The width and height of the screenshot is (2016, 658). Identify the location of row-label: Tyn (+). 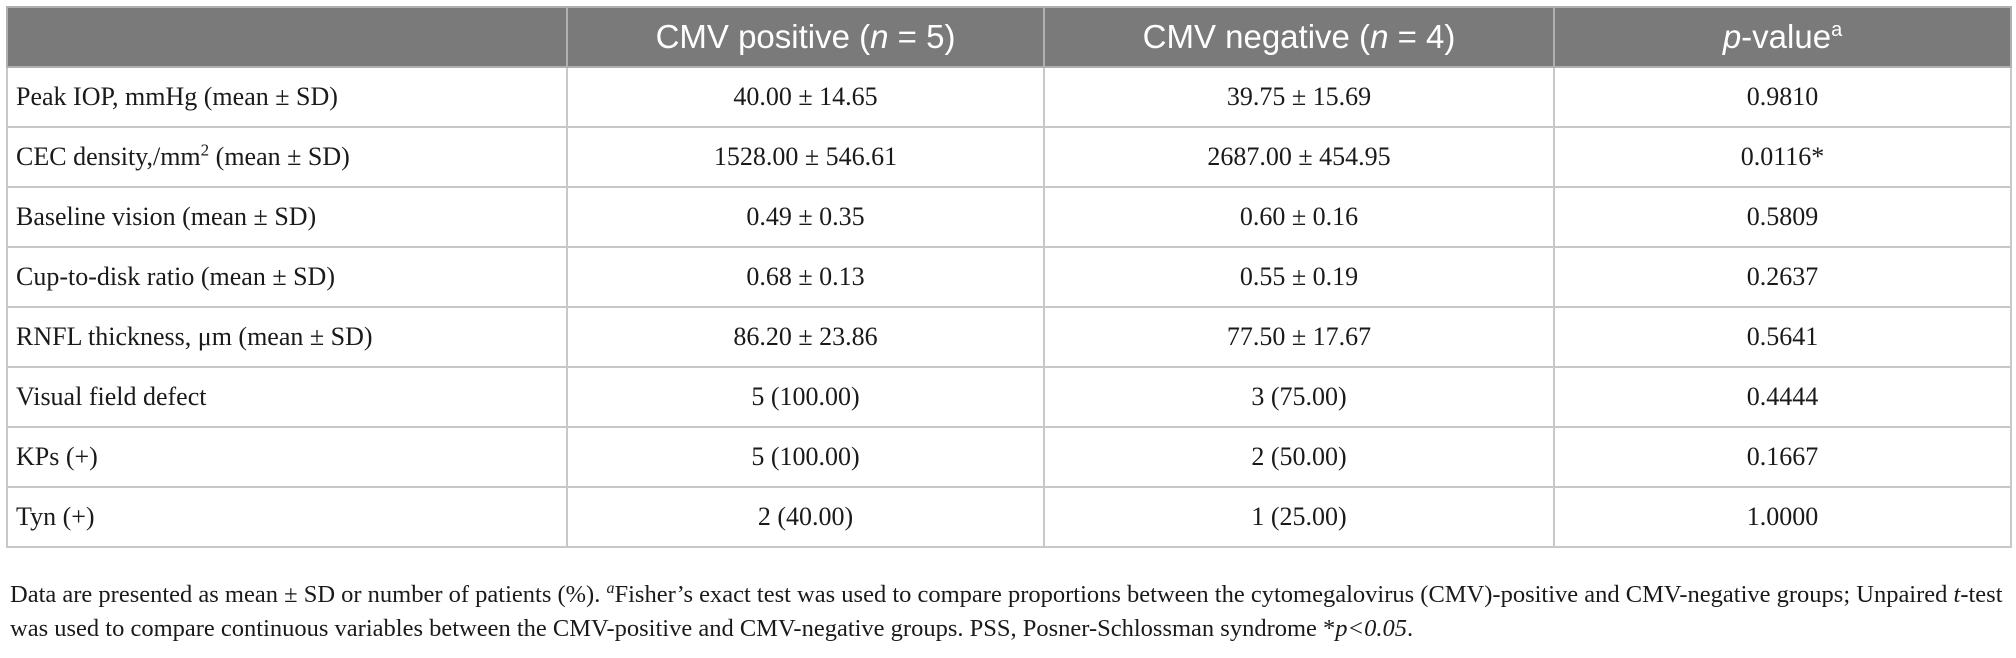
(287, 517).